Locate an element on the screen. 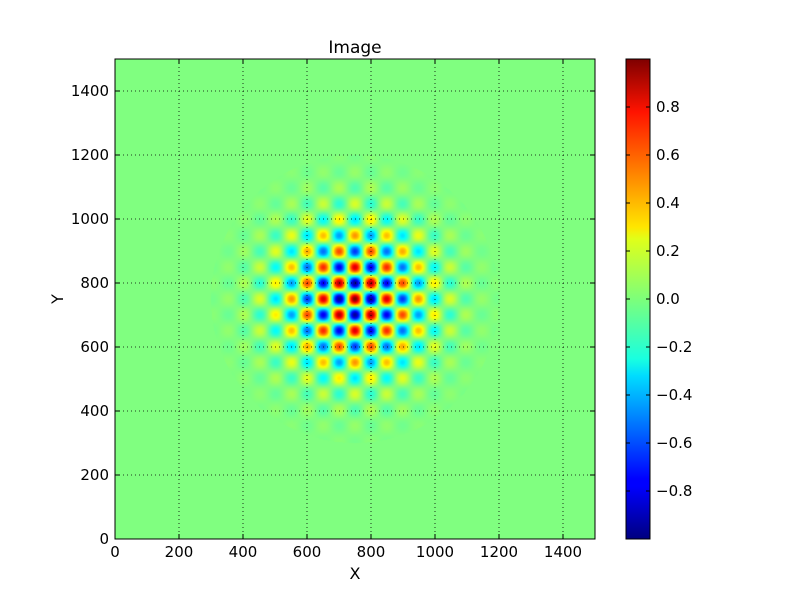  colorbar-tick-label: −0.4 is located at coordinates (674, 395).